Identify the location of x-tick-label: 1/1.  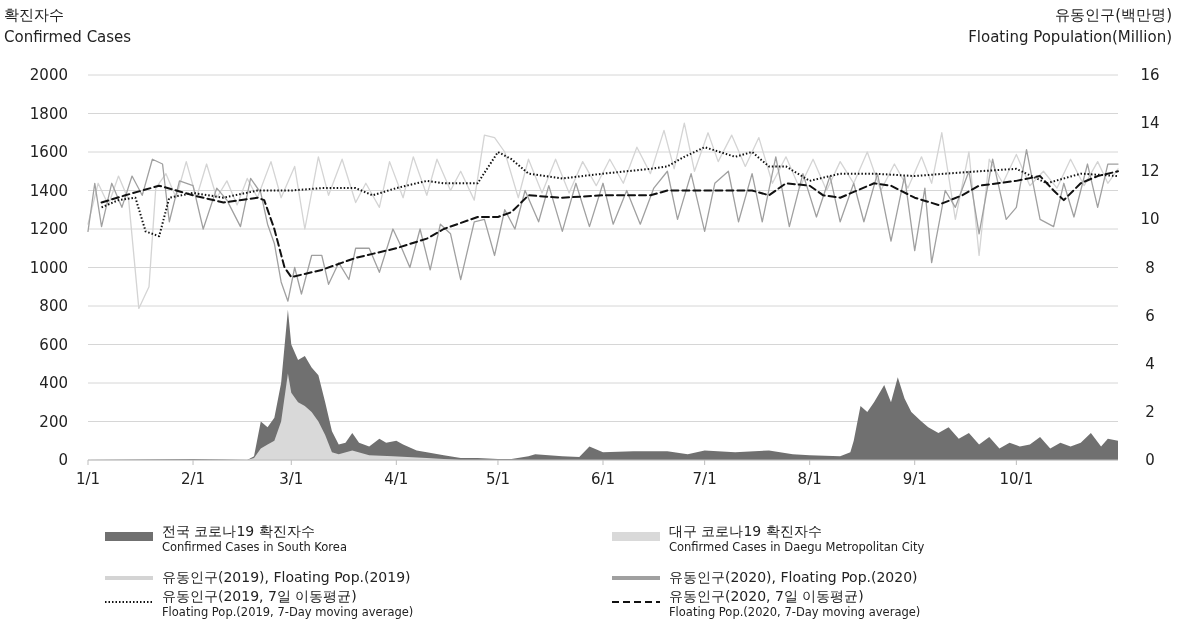
(88, 479).